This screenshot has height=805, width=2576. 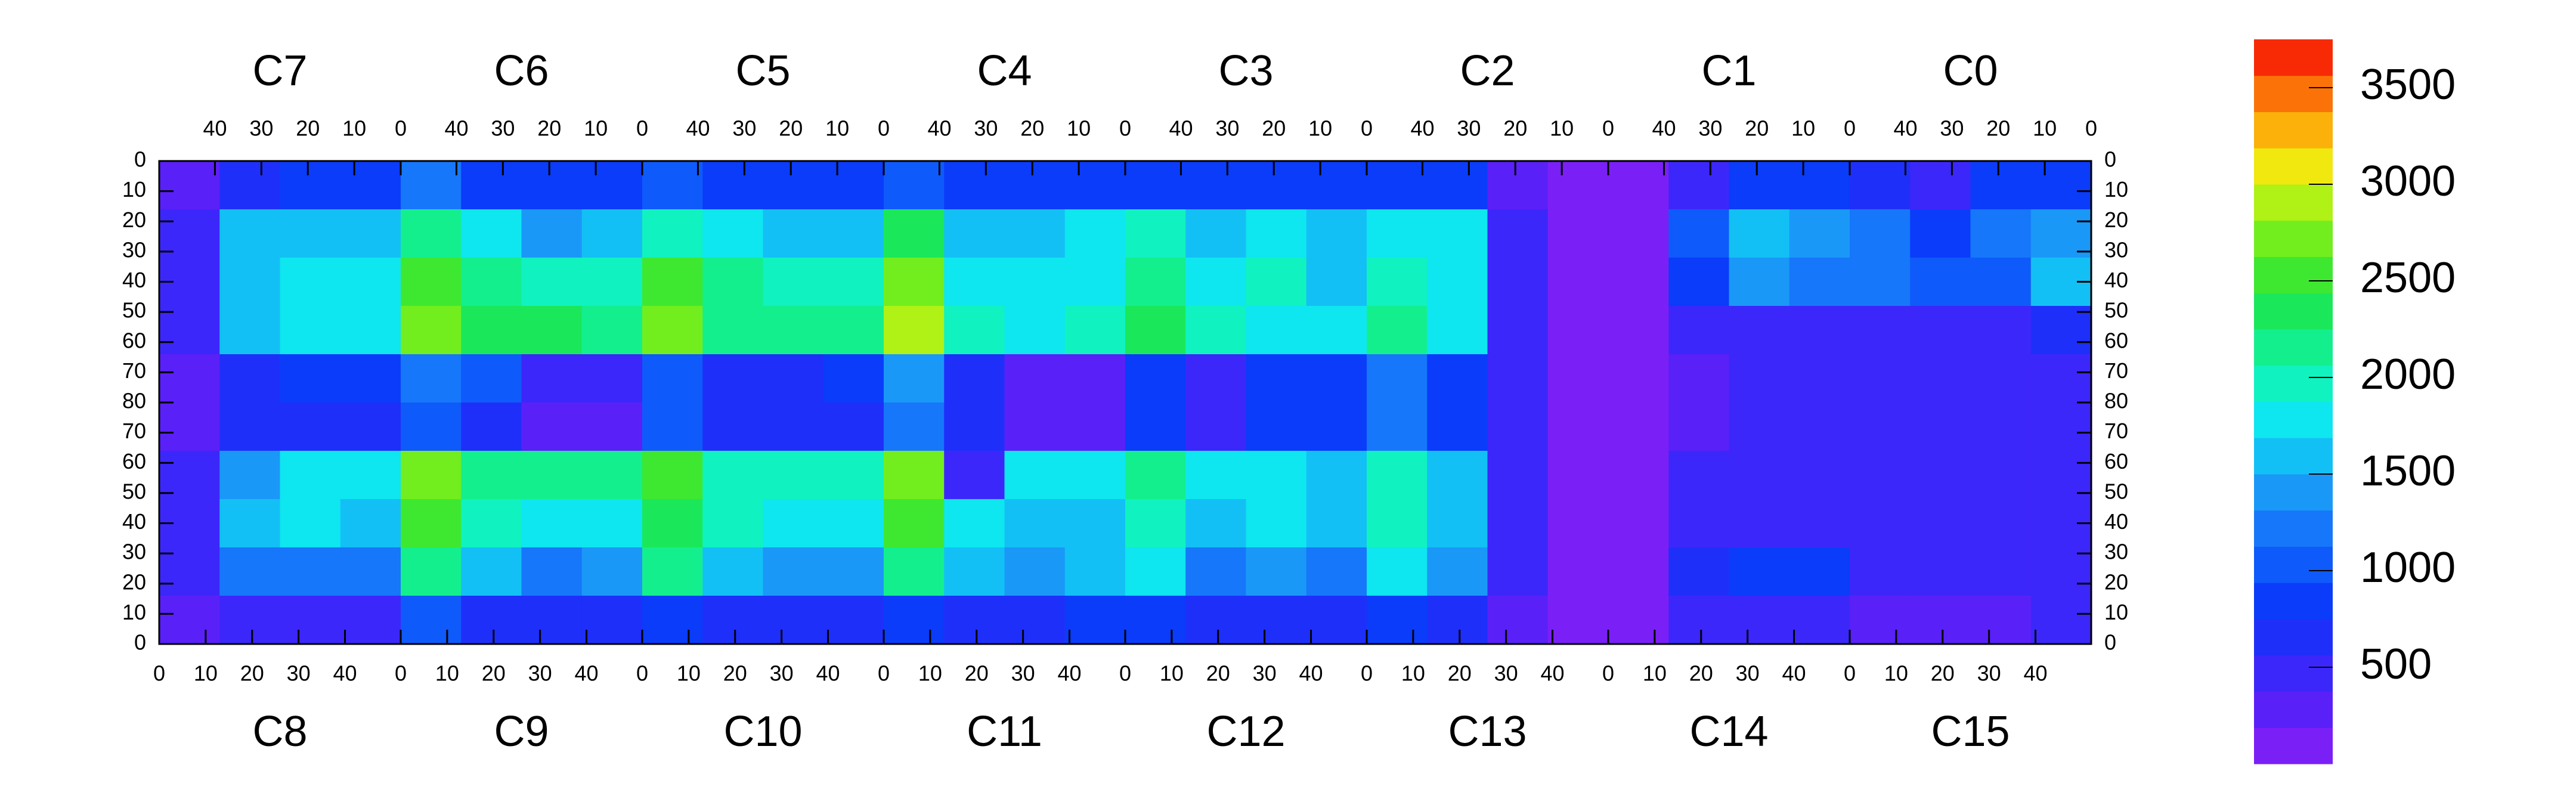 What do you see at coordinates (134, 371) in the screenshot?
I see `y-tick-label: 70` at bounding box center [134, 371].